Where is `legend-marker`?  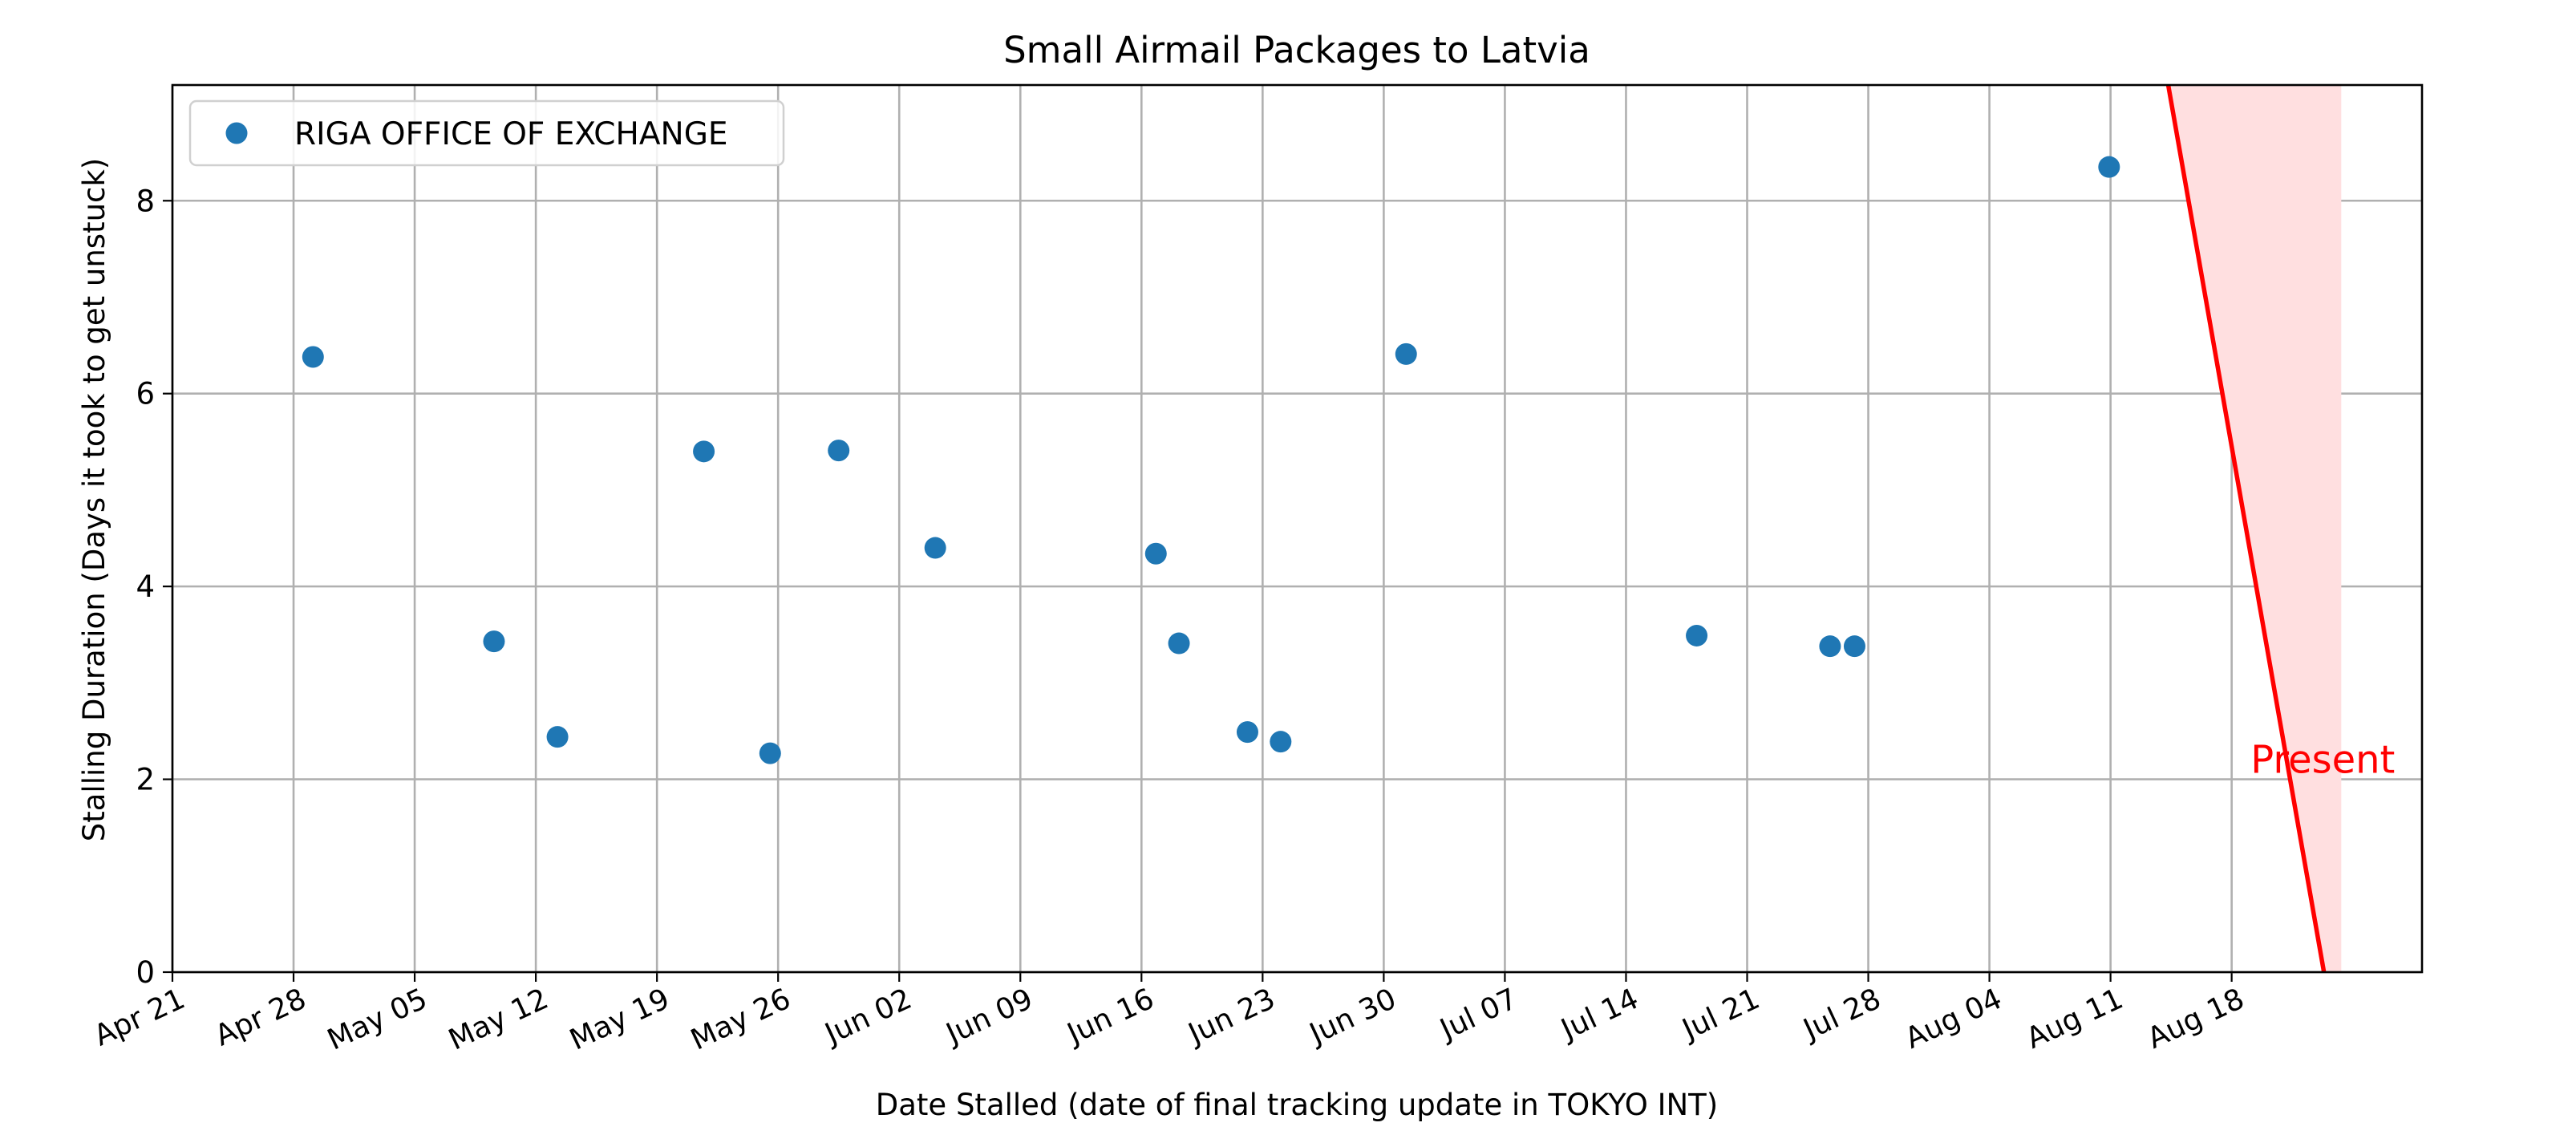
legend-marker is located at coordinates (236, 133).